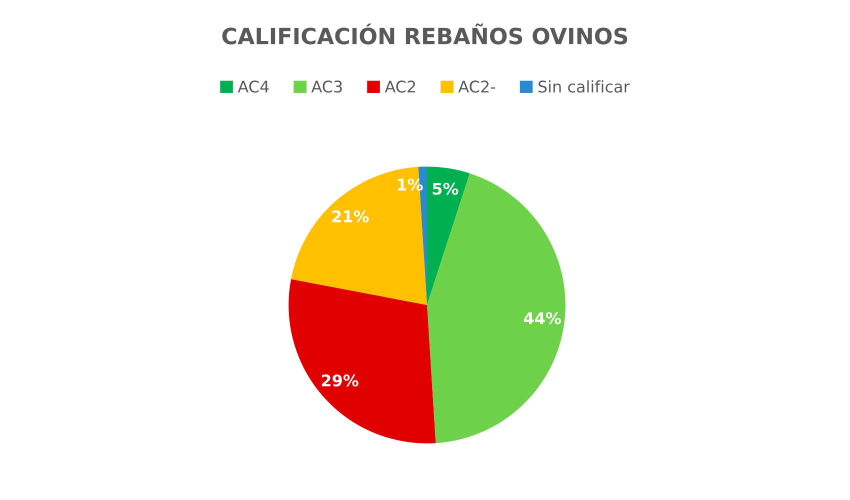 Image resolution: width=850 pixels, height=500 pixels. What do you see at coordinates (340, 380) in the screenshot?
I see `data-label: 29%` at bounding box center [340, 380].